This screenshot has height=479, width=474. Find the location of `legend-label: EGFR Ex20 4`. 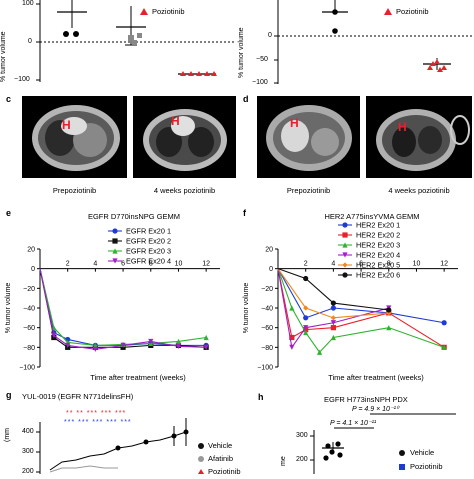

legend-label: EGFR Ex20 4 is located at coordinates (148, 261).